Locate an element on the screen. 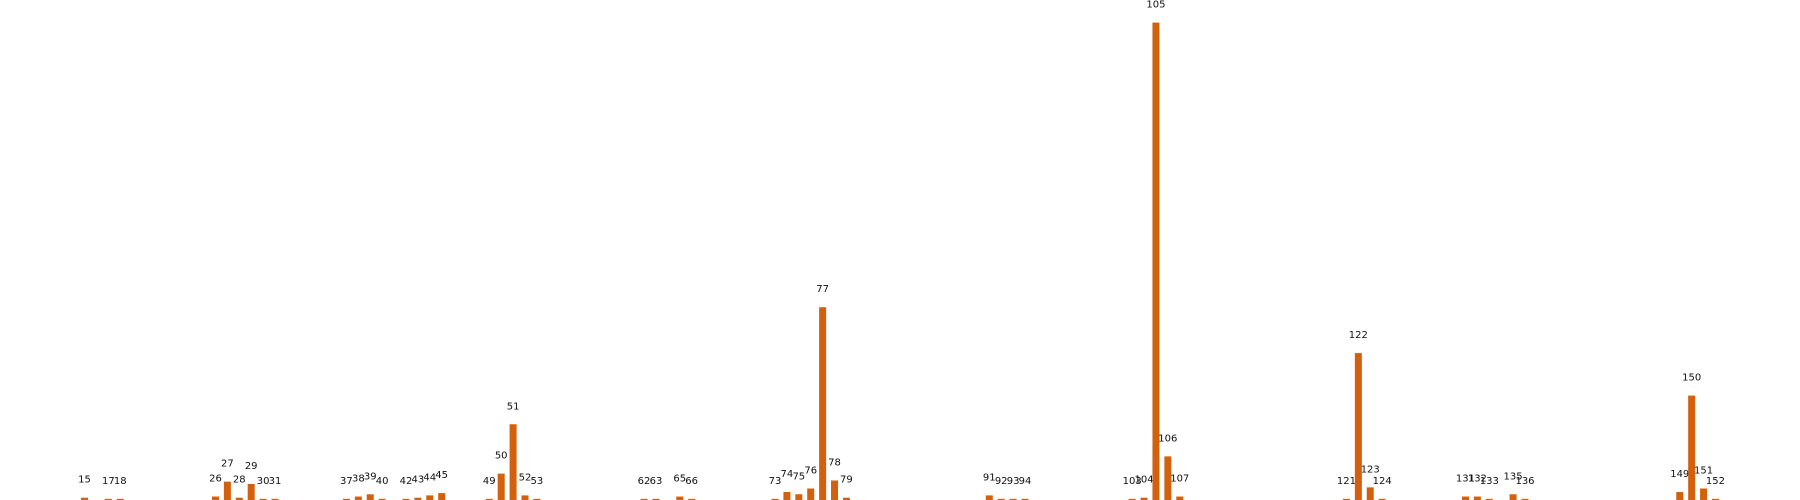  bar-label: 121 is located at coordinates (1346, 481).